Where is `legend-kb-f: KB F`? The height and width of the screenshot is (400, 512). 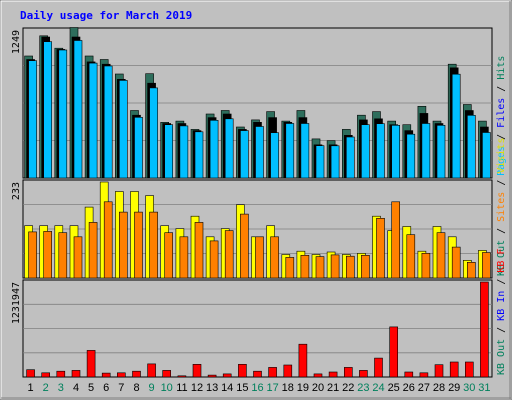
legend-kb-f: KB F is located at coordinates (501, 261).